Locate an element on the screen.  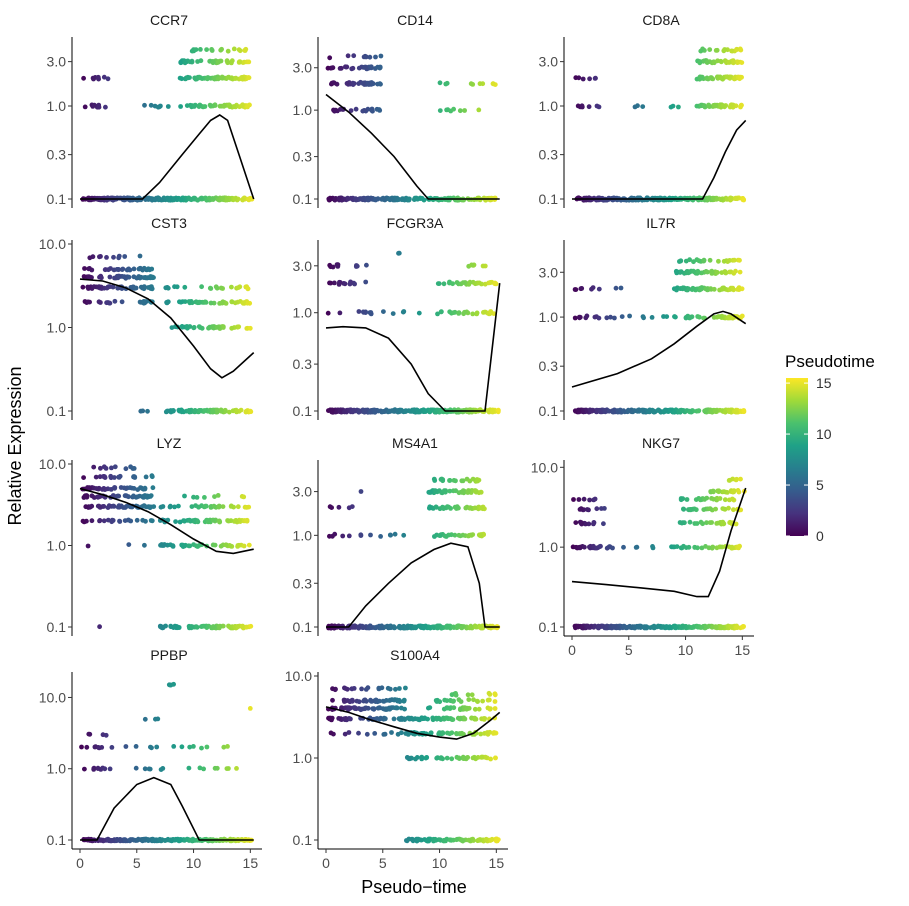
legend-tick-label: 5 is located at coordinates (820, 485).